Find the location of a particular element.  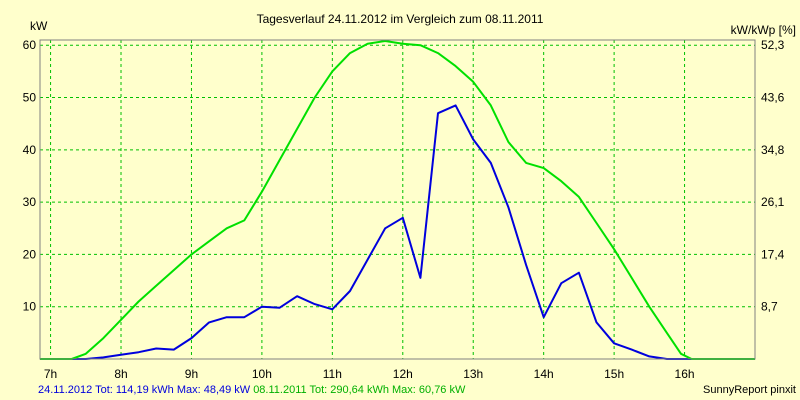

x-tick-label-7: 14h is located at coordinates (544, 374).